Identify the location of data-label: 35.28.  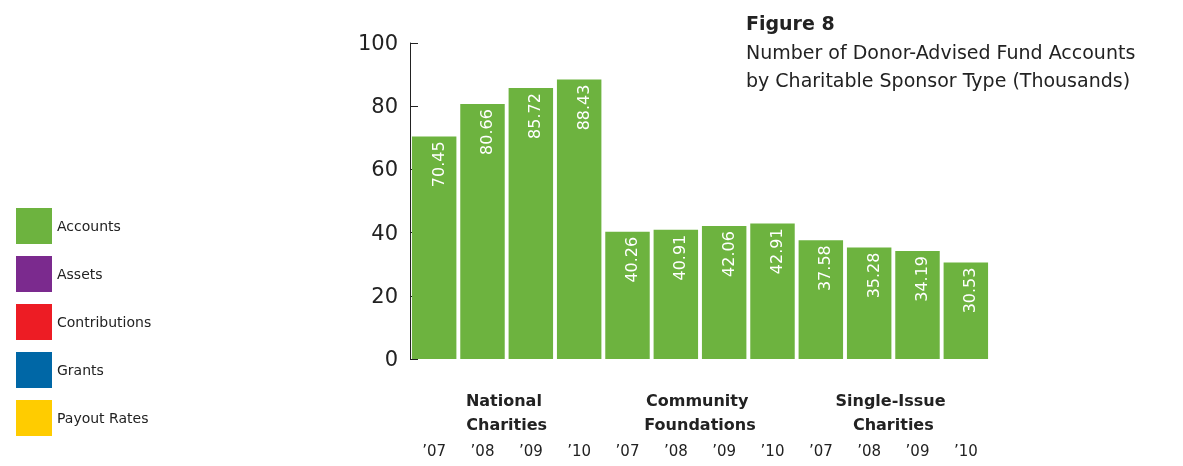
(873, 275).